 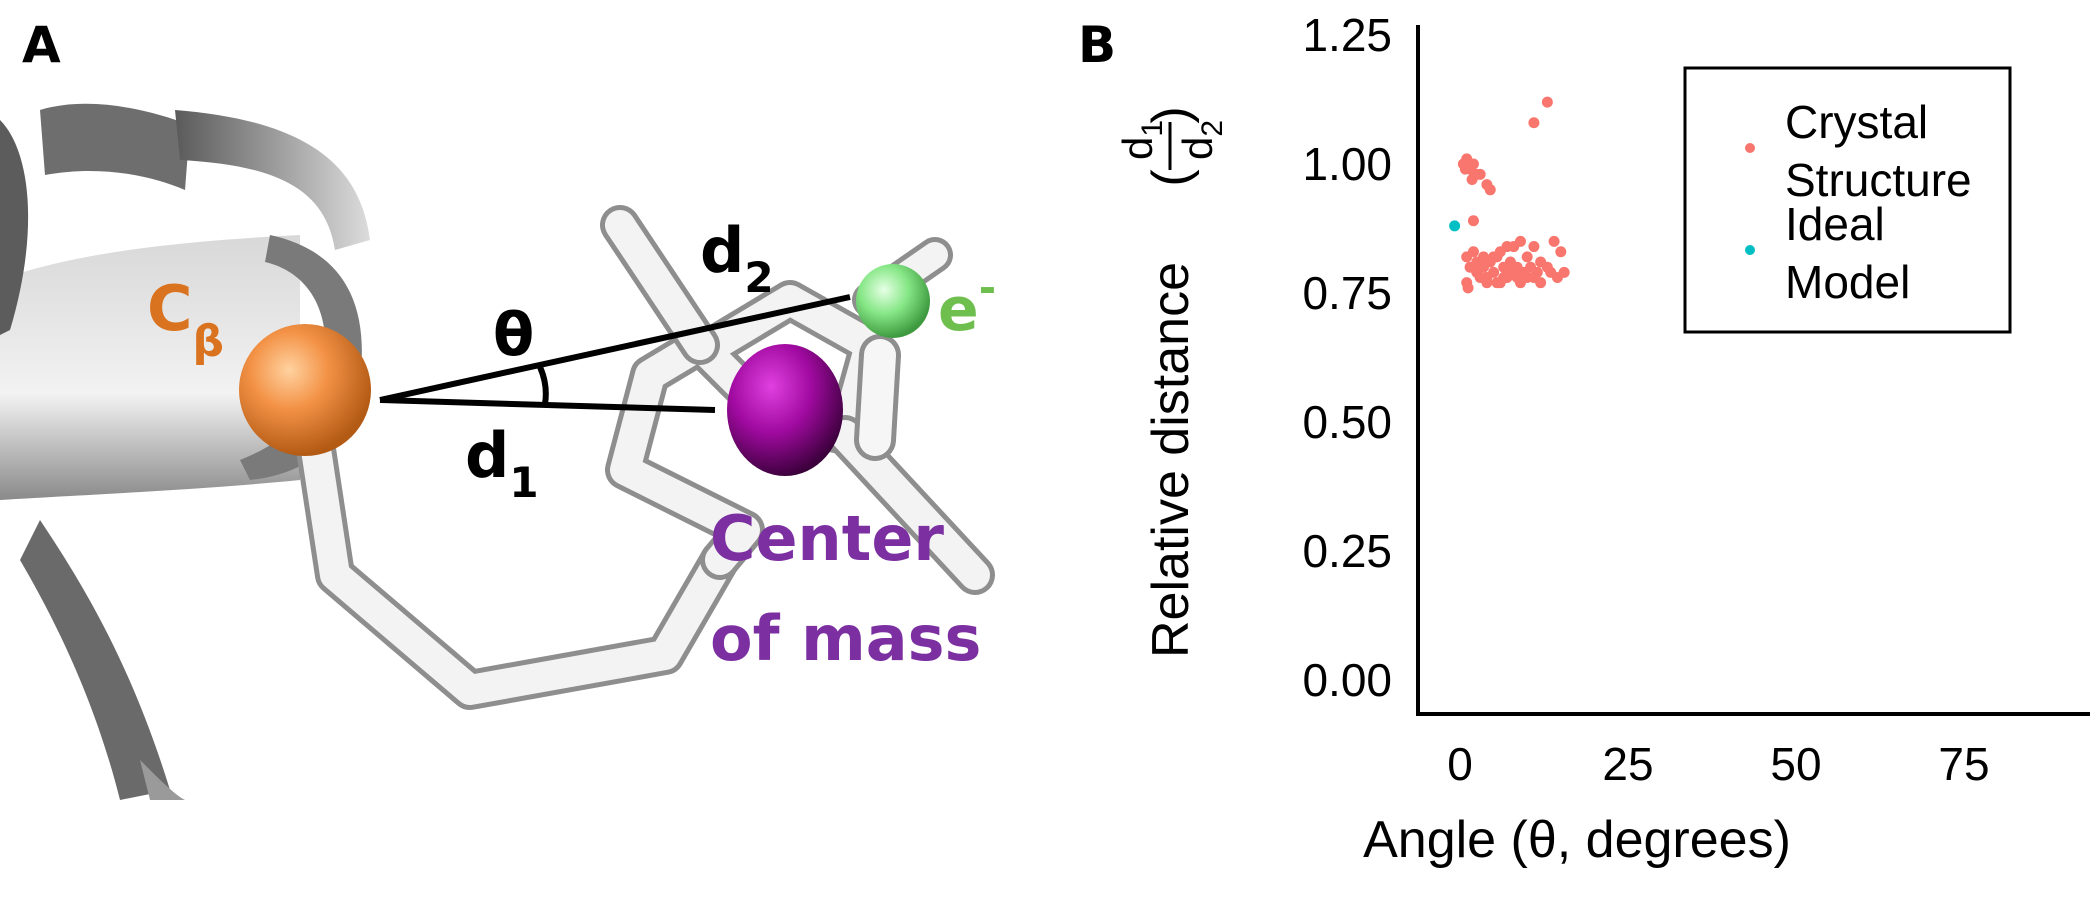 What do you see at coordinates (1171, 114) in the screenshot?
I see `y-axis-paren-close: )` at bounding box center [1171, 114].